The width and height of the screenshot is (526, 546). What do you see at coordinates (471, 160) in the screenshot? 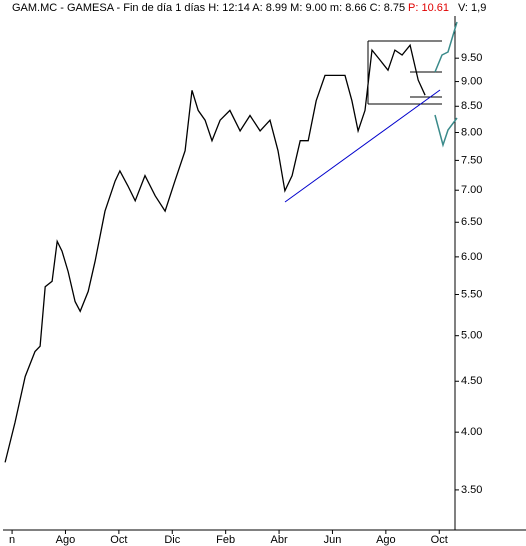
I see `y-tick-label: 7.50` at bounding box center [471, 160].